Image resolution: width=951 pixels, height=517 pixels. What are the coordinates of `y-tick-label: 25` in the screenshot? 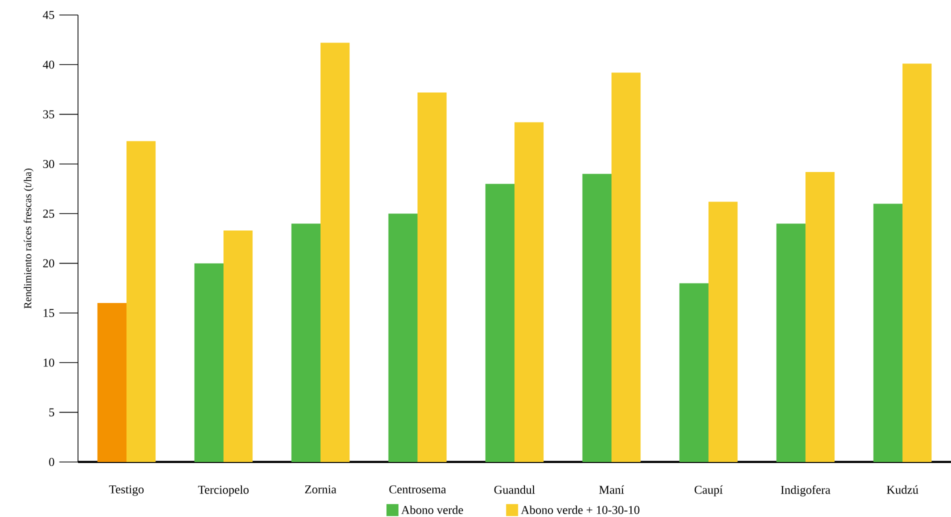 It's located at (48, 214).